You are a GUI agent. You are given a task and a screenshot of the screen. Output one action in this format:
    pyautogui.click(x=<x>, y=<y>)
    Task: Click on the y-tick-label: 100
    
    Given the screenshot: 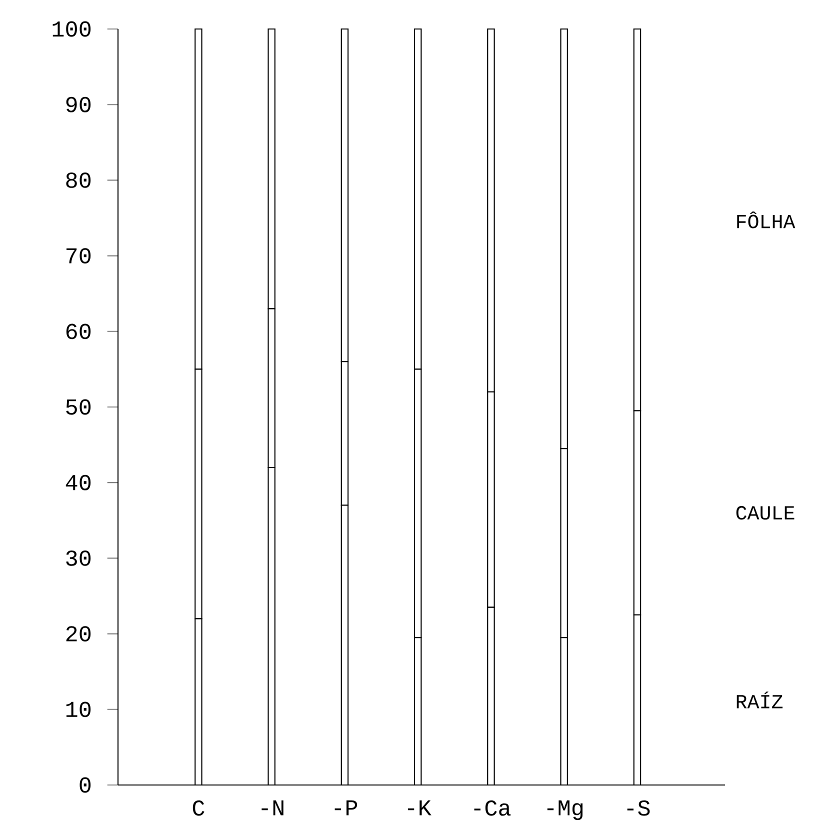 What is the action you would take?
    pyautogui.click(x=71, y=29)
    